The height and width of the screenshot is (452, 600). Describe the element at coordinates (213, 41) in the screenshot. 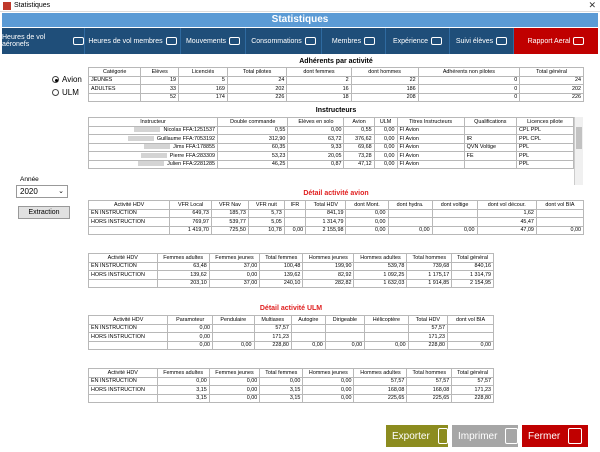

I see `nav-mouvements: Mouvements` at that location.